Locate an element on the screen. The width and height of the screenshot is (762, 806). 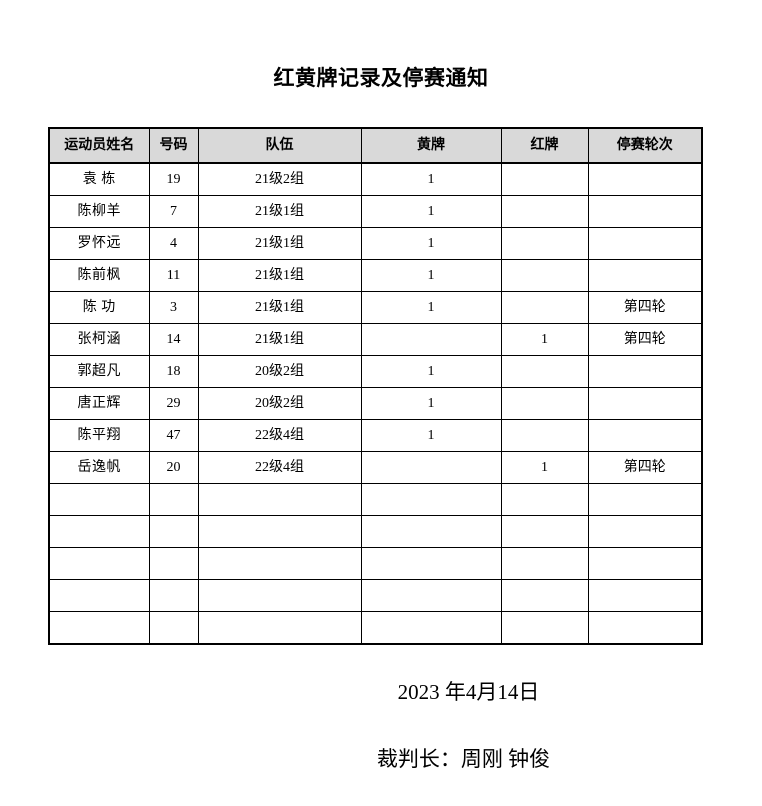
column-header-suspension: 停赛轮次 is located at coordinates (645, 145).